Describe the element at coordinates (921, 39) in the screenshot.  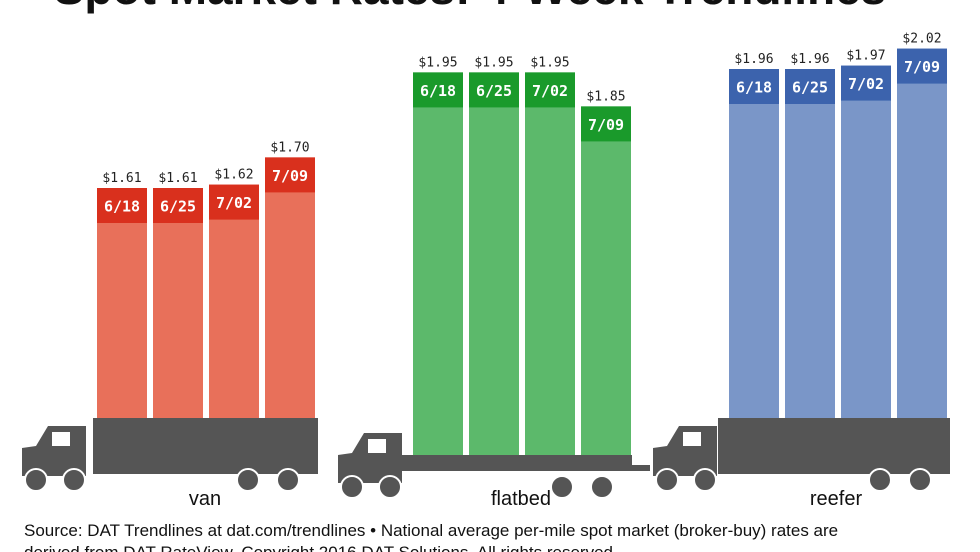
I see `value-label: $2.02` at that location.